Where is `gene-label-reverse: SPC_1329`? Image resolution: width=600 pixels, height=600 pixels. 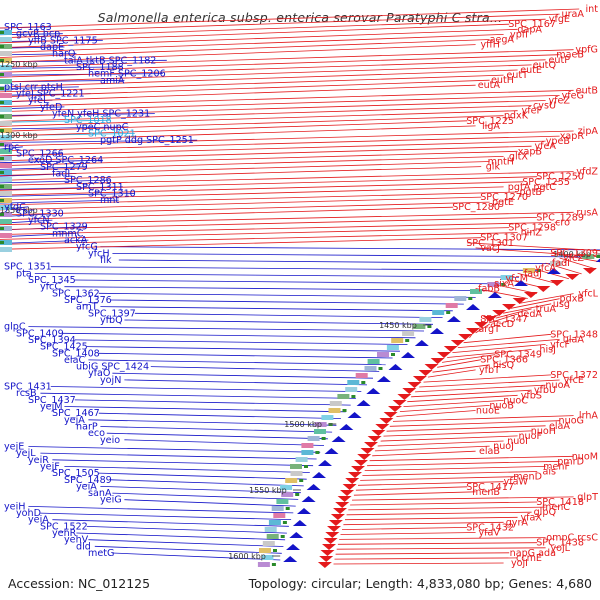
gene-label-reverse: SPC_1329 is located at coordinates (64, 227).